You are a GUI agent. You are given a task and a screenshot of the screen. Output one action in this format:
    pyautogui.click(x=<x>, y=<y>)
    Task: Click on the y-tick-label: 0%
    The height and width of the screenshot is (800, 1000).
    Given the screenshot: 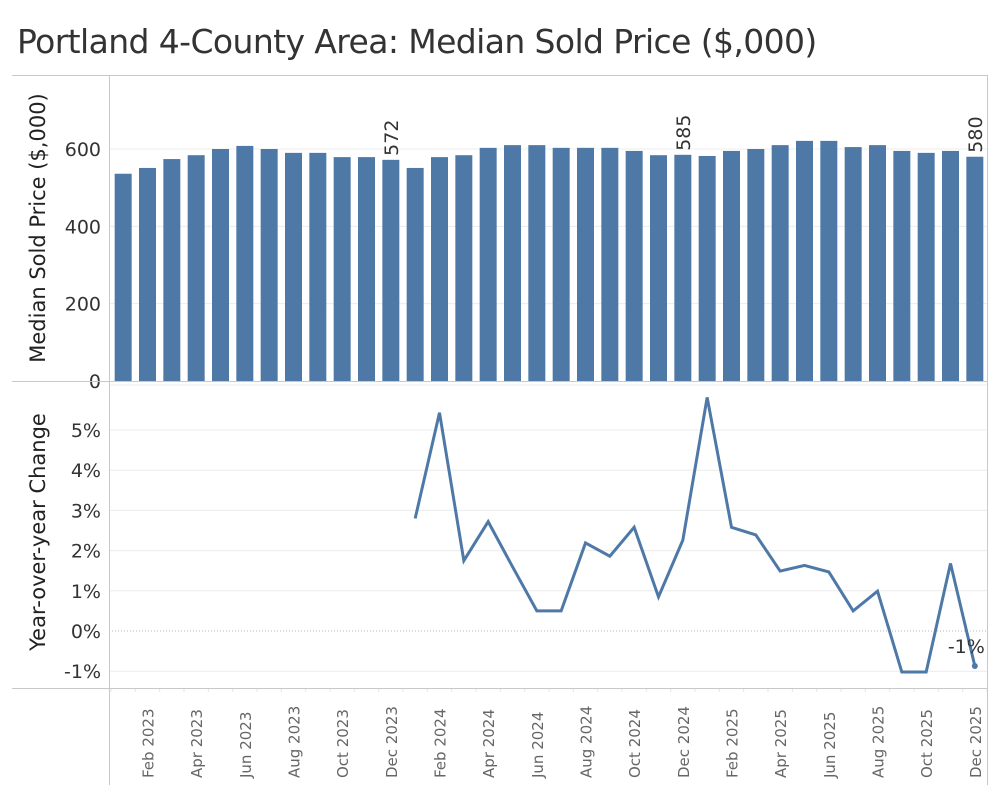 What is the action you would take?
    pyautogui.click(x=86, y=632)
    